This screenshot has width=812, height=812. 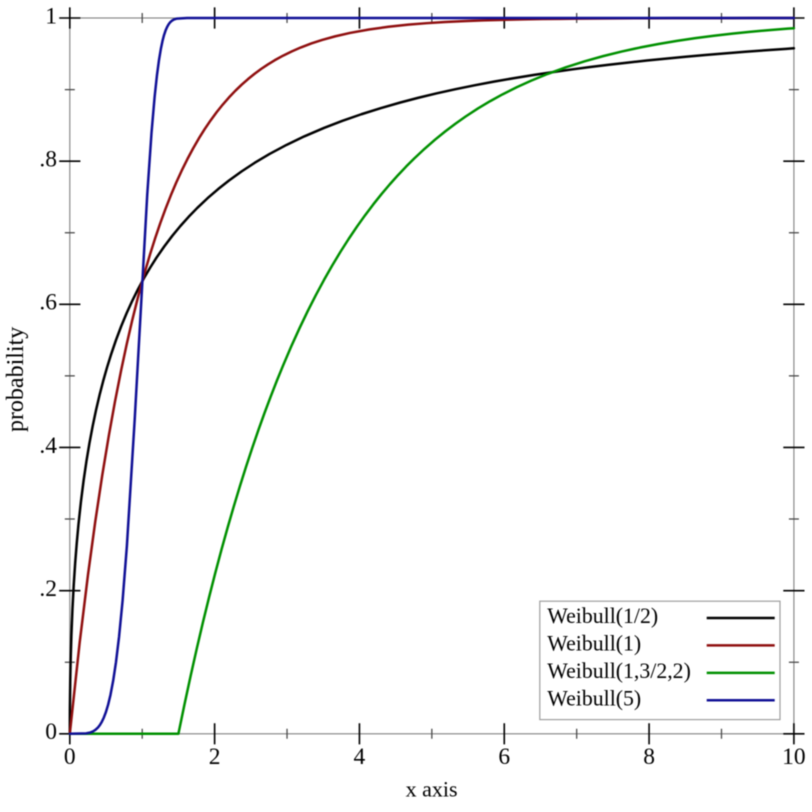 What do you see at coordinates (48, 446) in the screenshot?
I see `svg-text: .4` at bounding box center [48, 446].